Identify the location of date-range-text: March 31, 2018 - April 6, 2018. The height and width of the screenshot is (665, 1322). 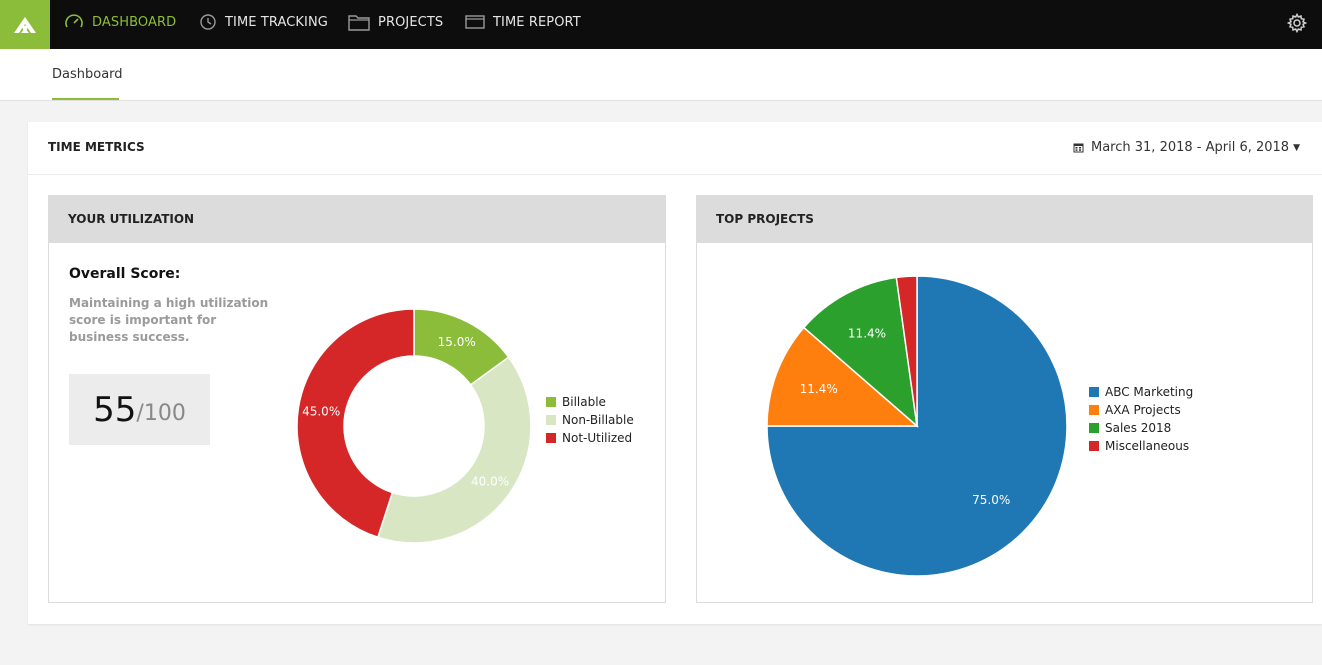
(1190, 147).